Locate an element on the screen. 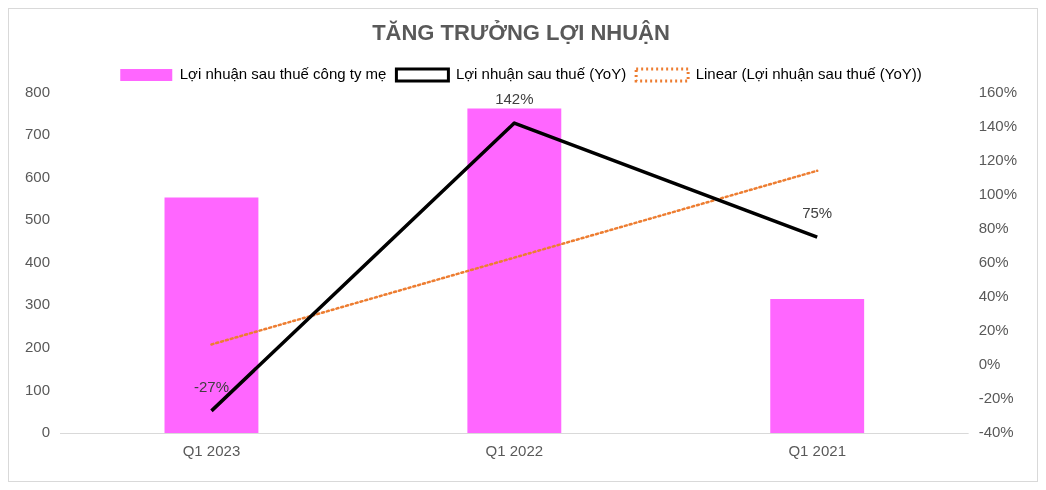 This screenshot has width=1046, height=490. y2-tick-label: 60% is located at coordinates (993, 261).